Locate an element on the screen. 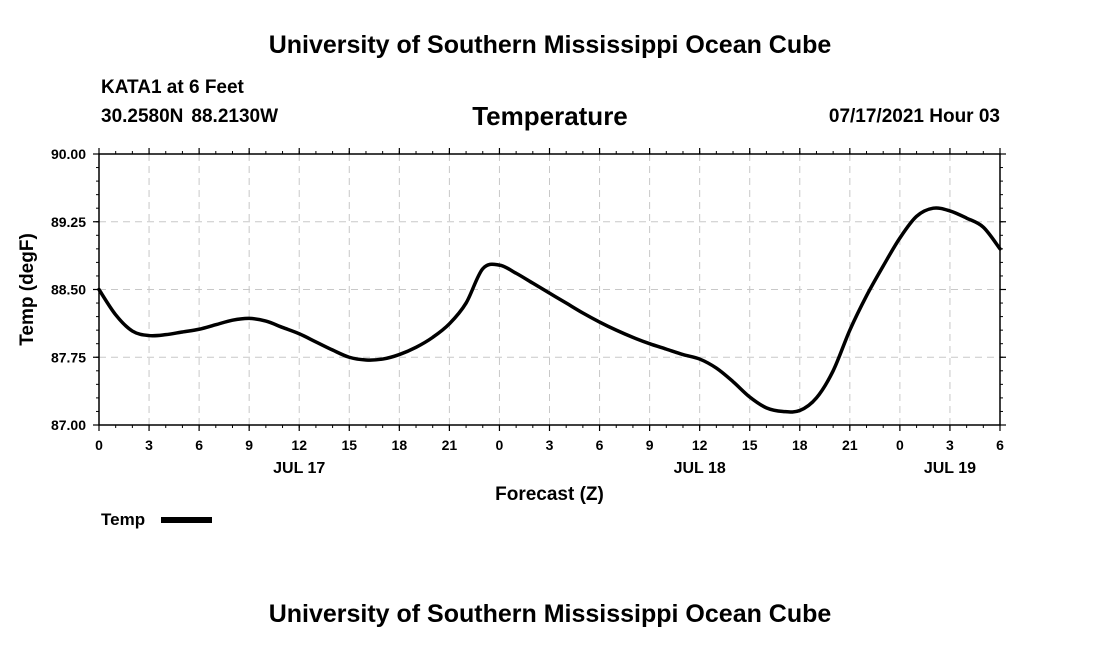 This screenshot has height=650, width=1100. longitude-label: 88.2130W is located at coordinates (235, 116).